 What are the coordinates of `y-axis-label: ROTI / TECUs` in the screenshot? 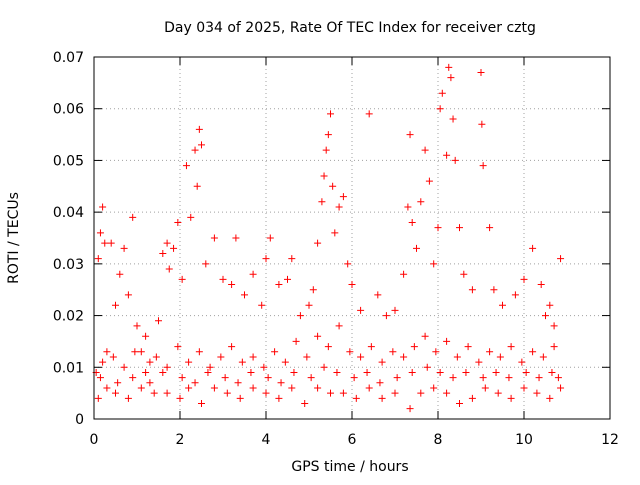 It's located at (14, 238).